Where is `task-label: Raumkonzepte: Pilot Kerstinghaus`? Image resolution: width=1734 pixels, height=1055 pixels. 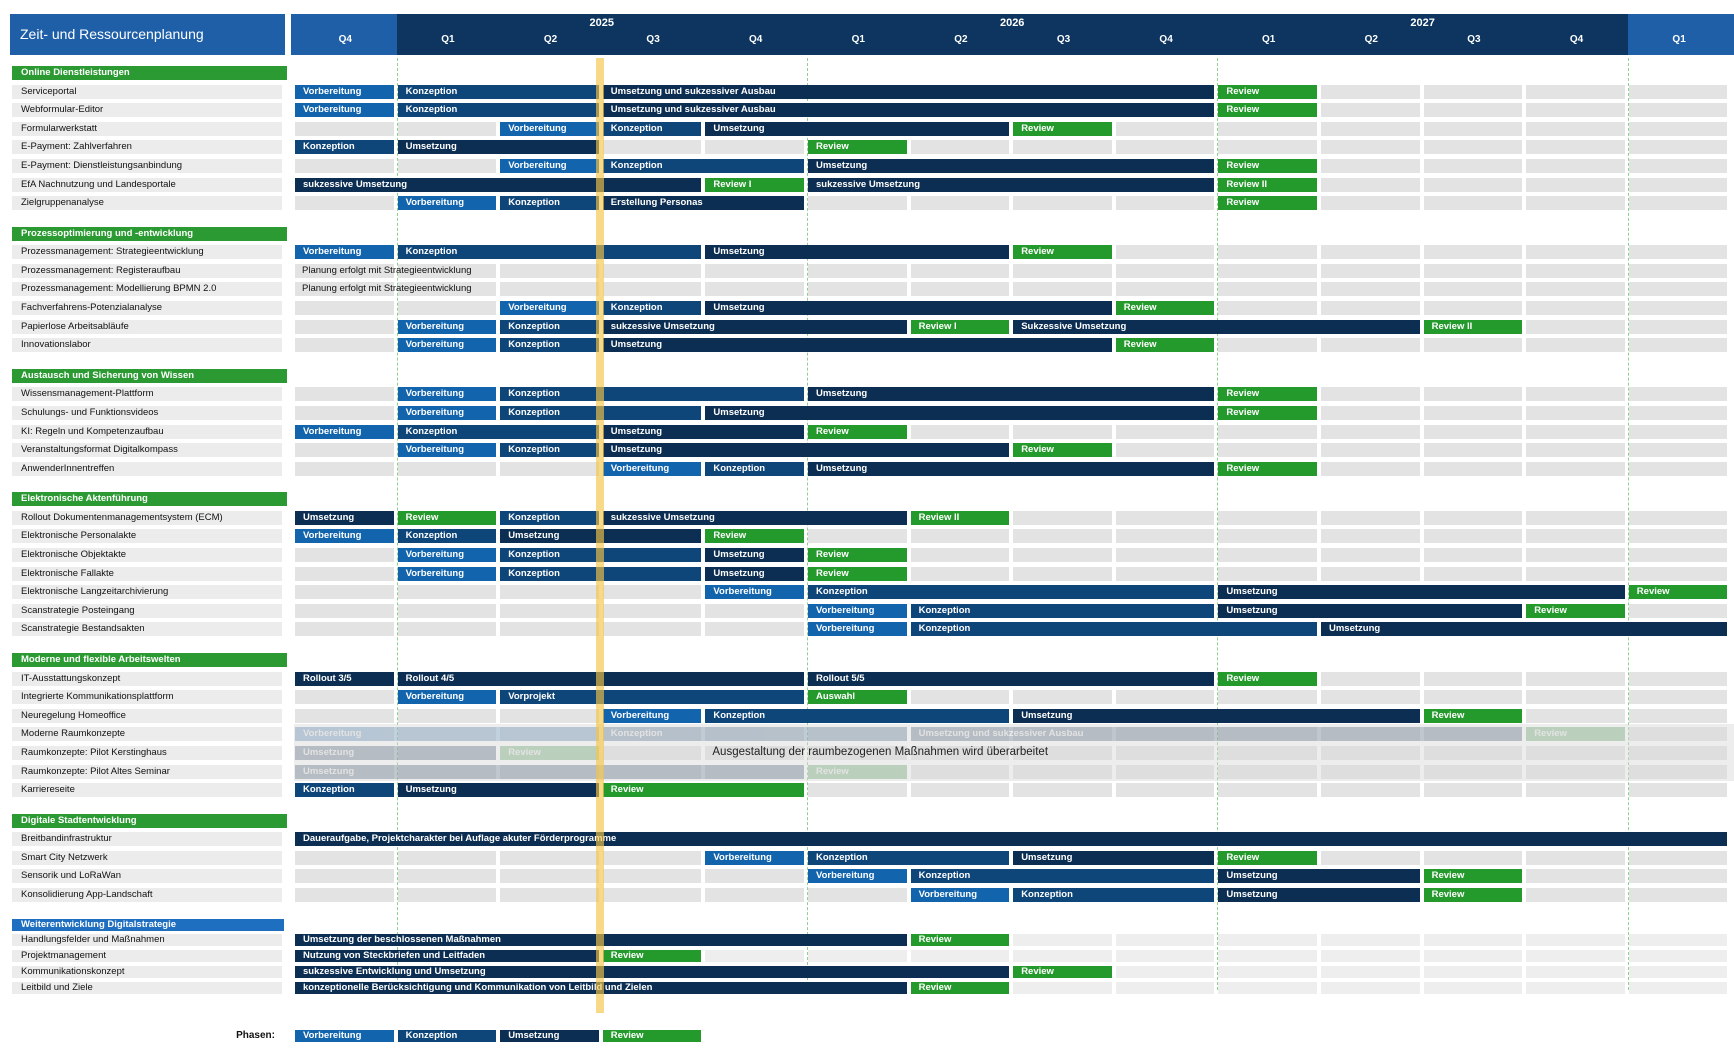 task-label: Raumkonzepte: Pilot Kerstinghaus is located at coordinates (147, 752).